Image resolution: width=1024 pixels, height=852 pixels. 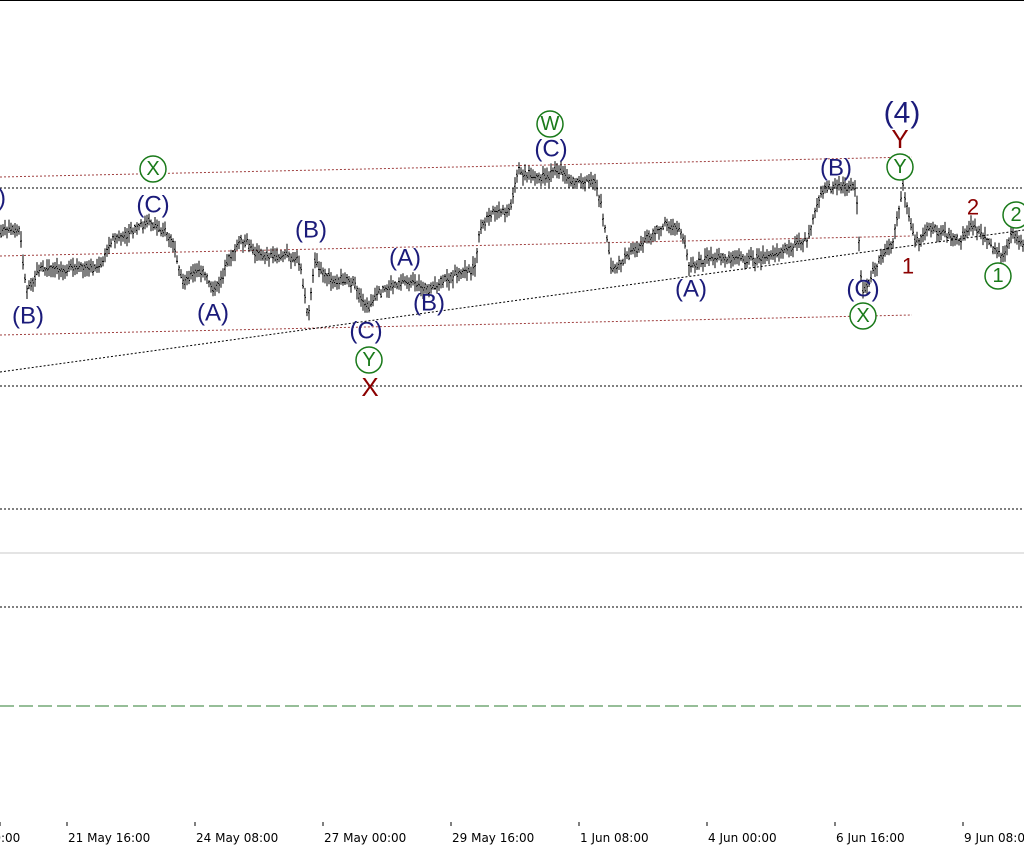 I want to click on x-tick-label: 19 May 00:00, so click(x=10, y=838).